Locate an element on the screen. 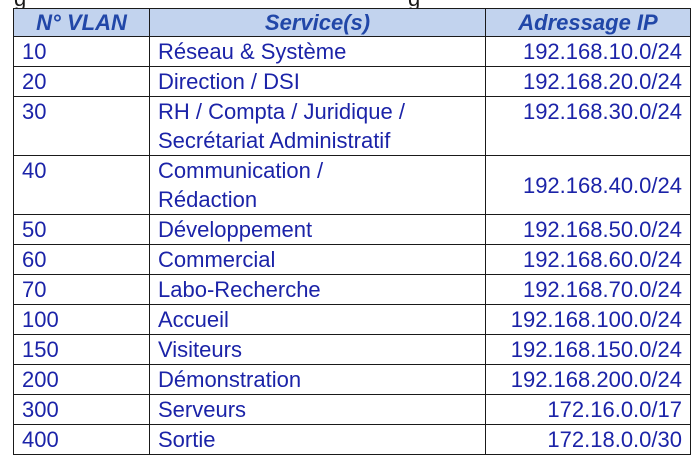 This screenshot has height=455, width=696. table-row: 400 Sortie 172.18.0.0/30 is located at coordinates (352, 439).